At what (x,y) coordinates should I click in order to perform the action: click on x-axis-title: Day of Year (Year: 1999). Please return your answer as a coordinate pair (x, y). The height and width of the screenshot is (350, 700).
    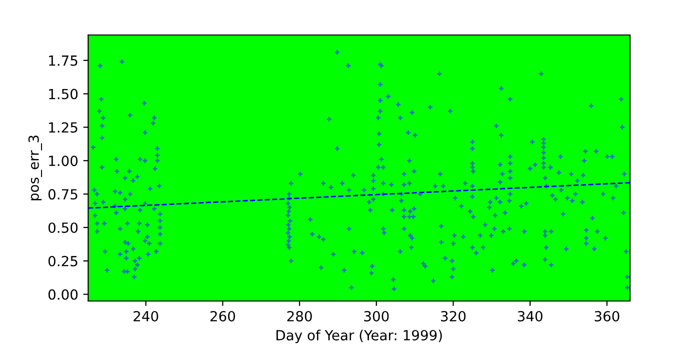
    Looking at the image, I should click on (359, 337).